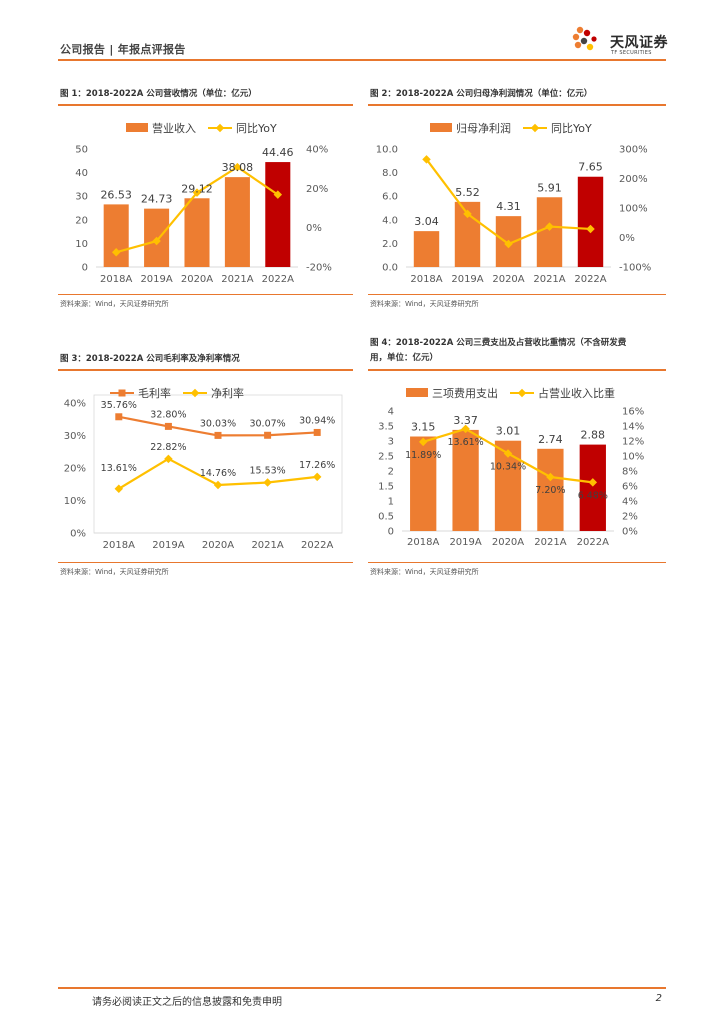 This screenshot has height=1024, width=724. I want to click on figure-1-bottom-rule, so click(205, 294).